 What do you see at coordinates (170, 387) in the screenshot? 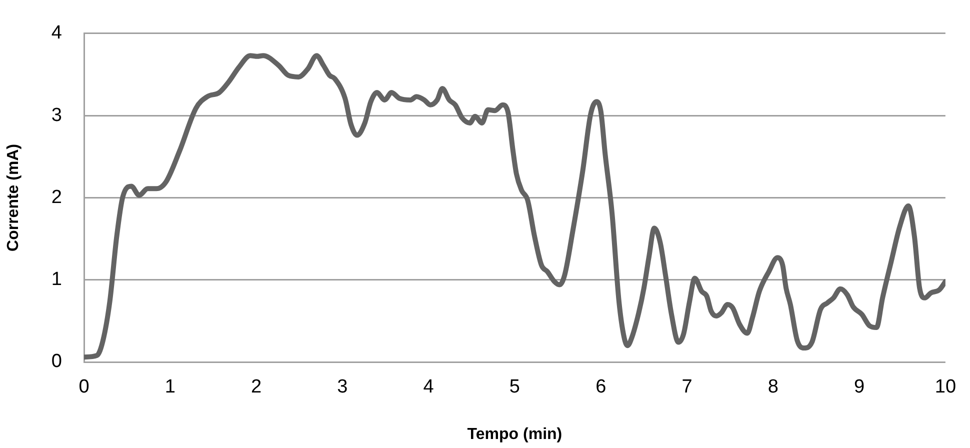
I see `x-tick-label: 1` at bounding box center [170, 387].